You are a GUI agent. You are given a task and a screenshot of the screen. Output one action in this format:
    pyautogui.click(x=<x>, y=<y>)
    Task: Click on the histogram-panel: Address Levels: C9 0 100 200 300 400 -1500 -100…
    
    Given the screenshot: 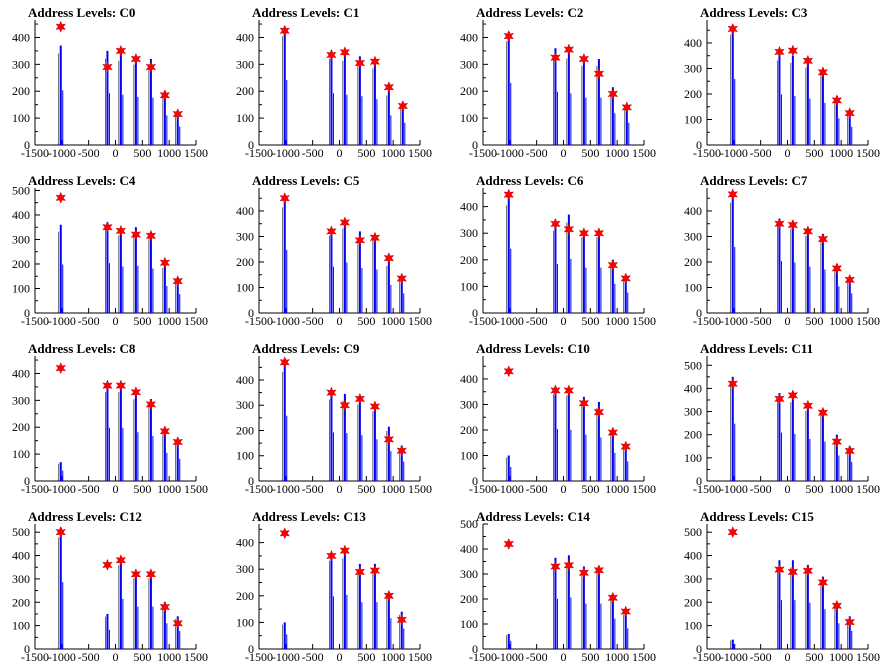 What is the action you would take?
    pyautogui.click(x=336, y=420)
    